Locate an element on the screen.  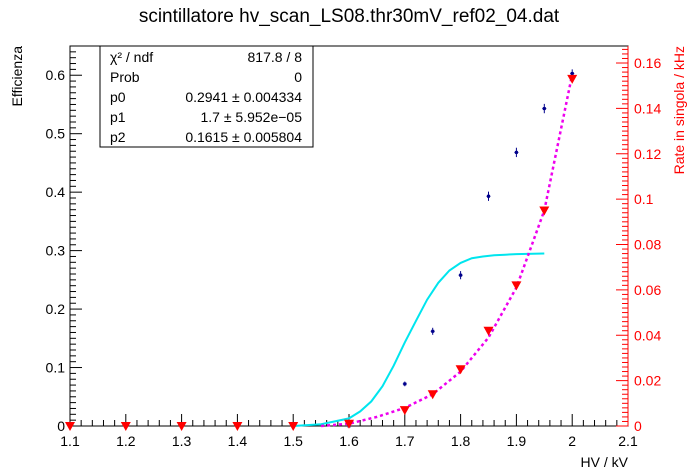
stats-value: 817.8 / 8 is located at coordinates (275, 57).